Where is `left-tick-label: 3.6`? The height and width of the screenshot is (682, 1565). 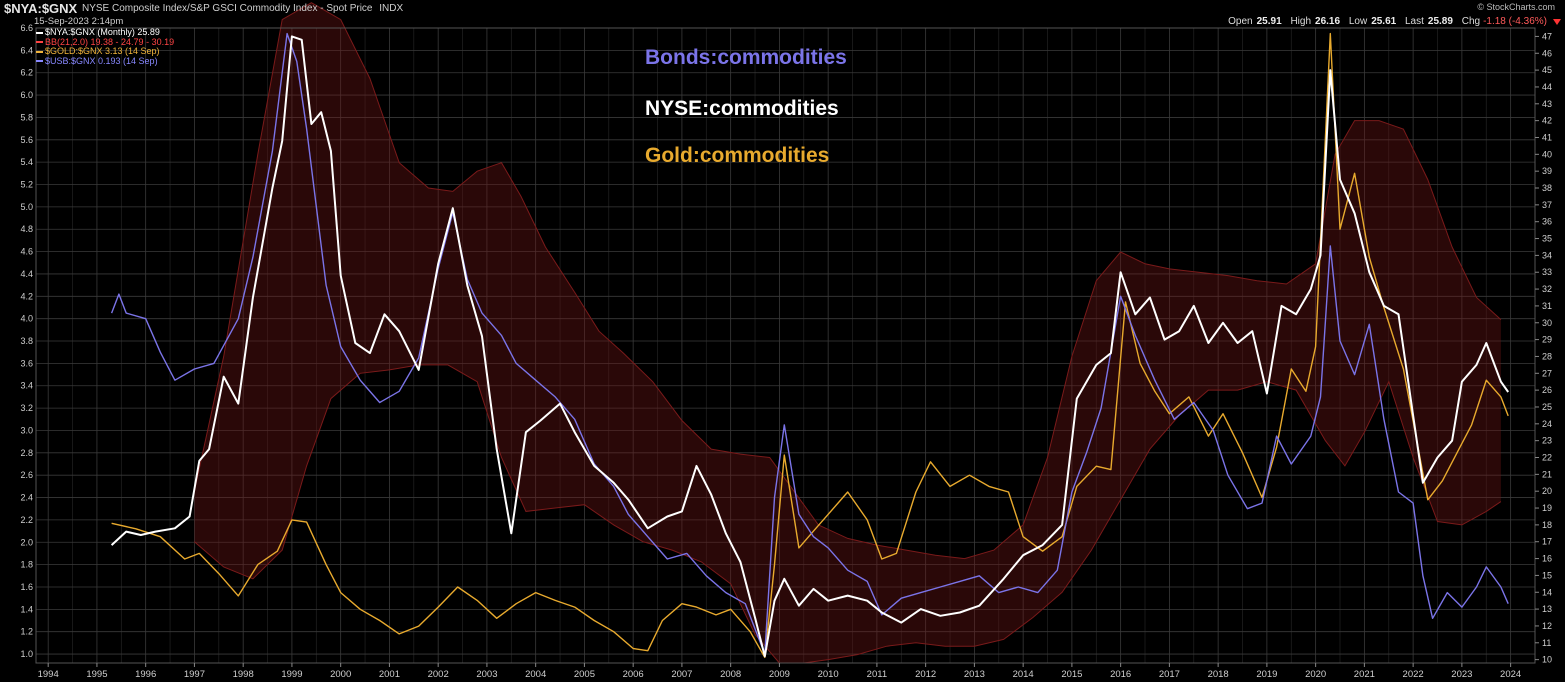 left-tick-label: 3.6 is located at coordinates (26, 363).